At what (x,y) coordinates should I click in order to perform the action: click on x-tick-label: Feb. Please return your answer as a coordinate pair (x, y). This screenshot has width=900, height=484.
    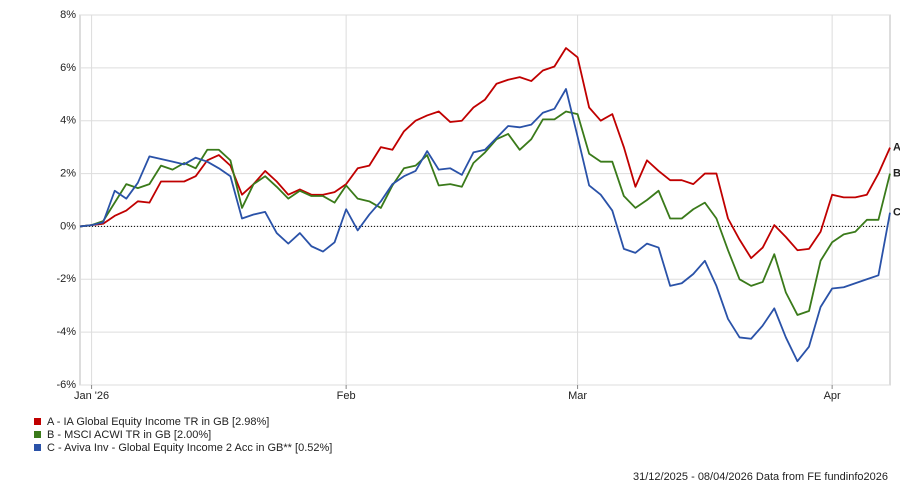
    Looking at the image, I should click on (346, 396).